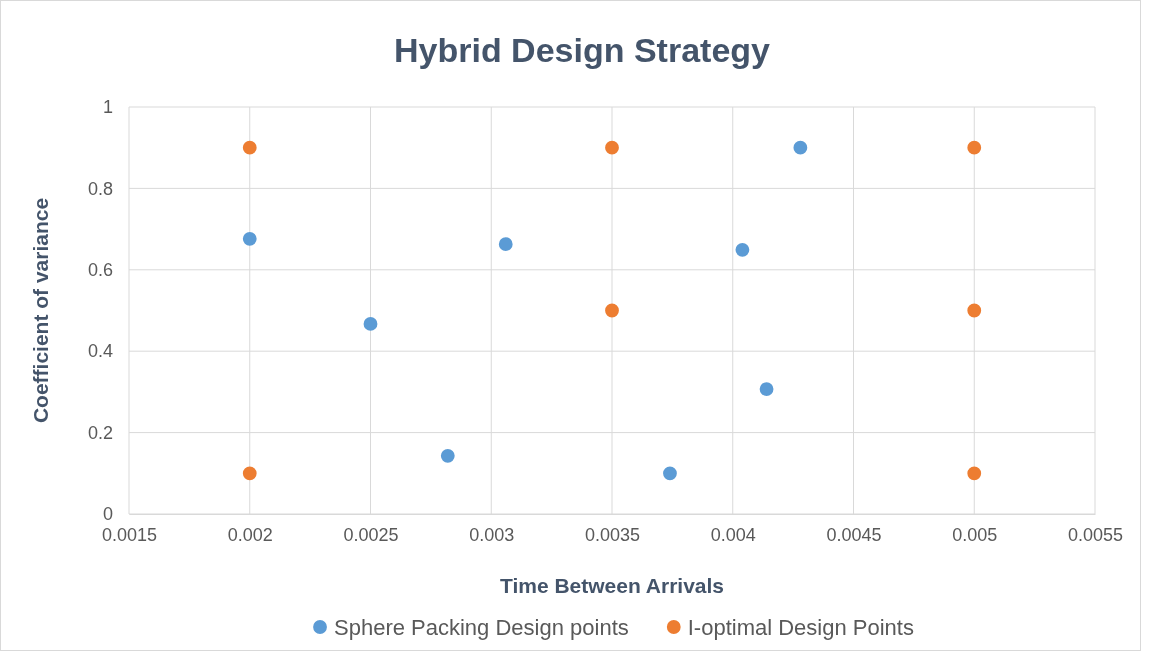  I want to click on y-tick-label: 1, so click(107, 107).